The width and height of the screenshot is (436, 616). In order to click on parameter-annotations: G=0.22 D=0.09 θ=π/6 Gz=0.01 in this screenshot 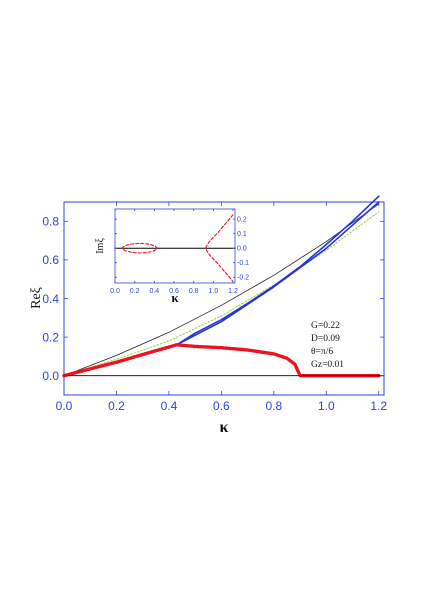, I will do `click(327, 345)`.